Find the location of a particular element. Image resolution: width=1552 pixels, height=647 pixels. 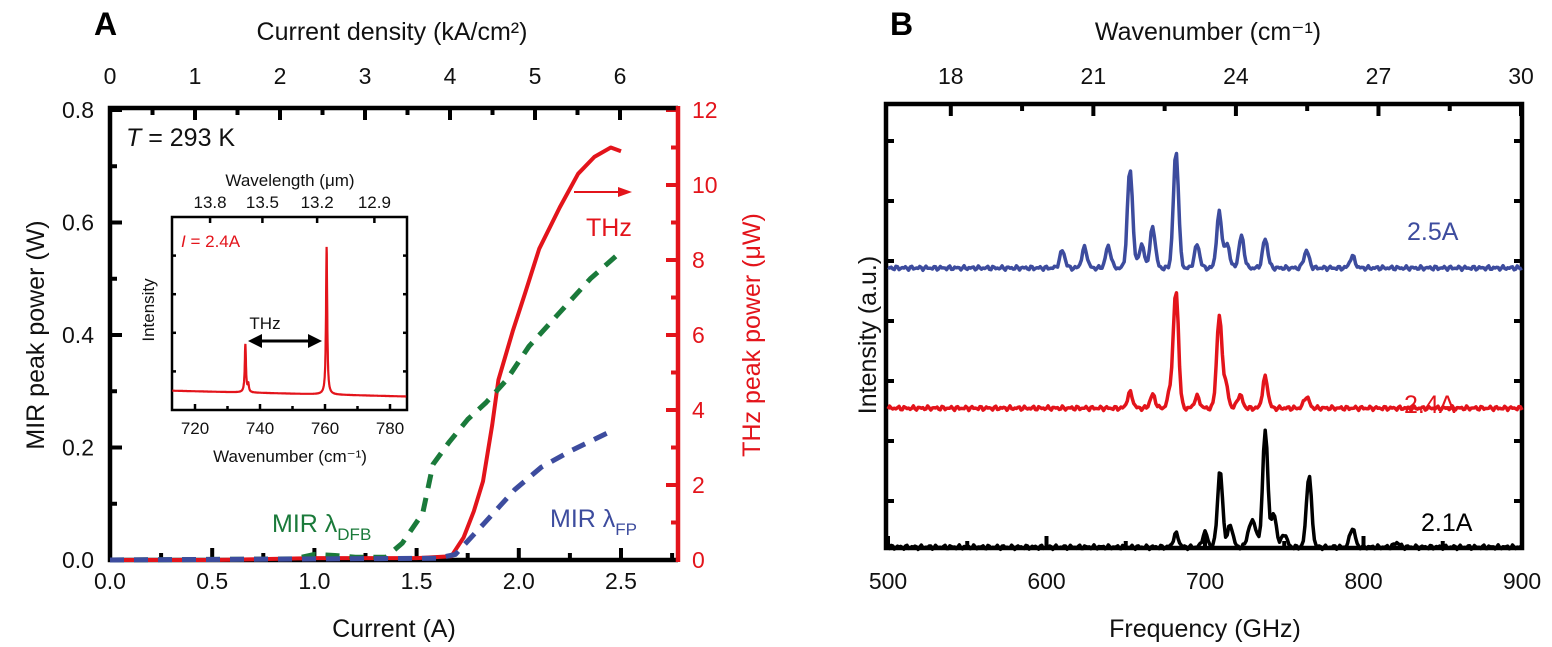

y2-axis-title-thz-power: THz peak power (μW) is located at coordinates (752, 335).